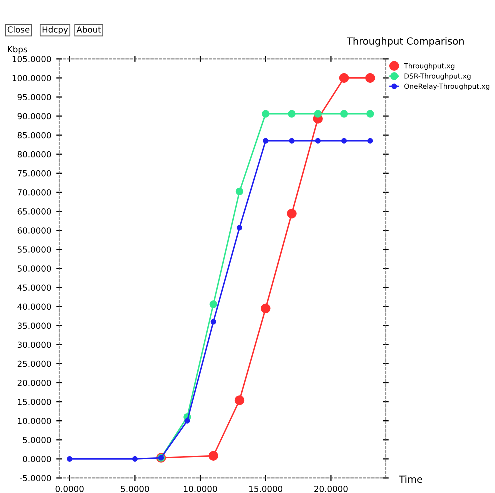 The height and width of the screenshot is (493, 495). I want to click on y-tick-label: 60.0000, so click(35, 231).